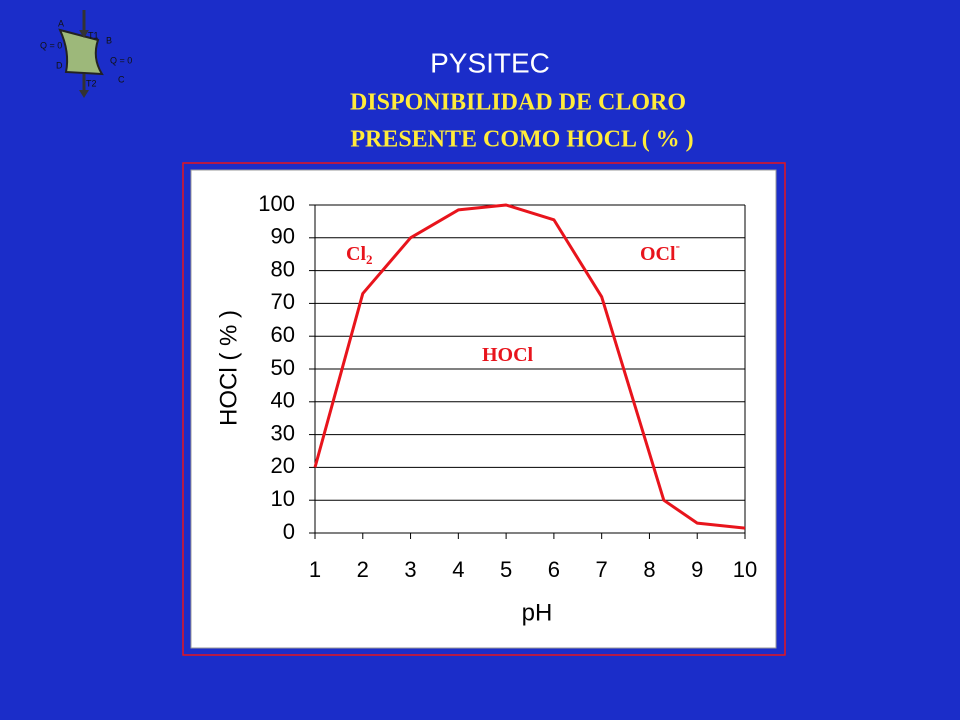 This screenshot has height=720, width=960. I want to click on x-tick-label: 9, so click(697, 569).